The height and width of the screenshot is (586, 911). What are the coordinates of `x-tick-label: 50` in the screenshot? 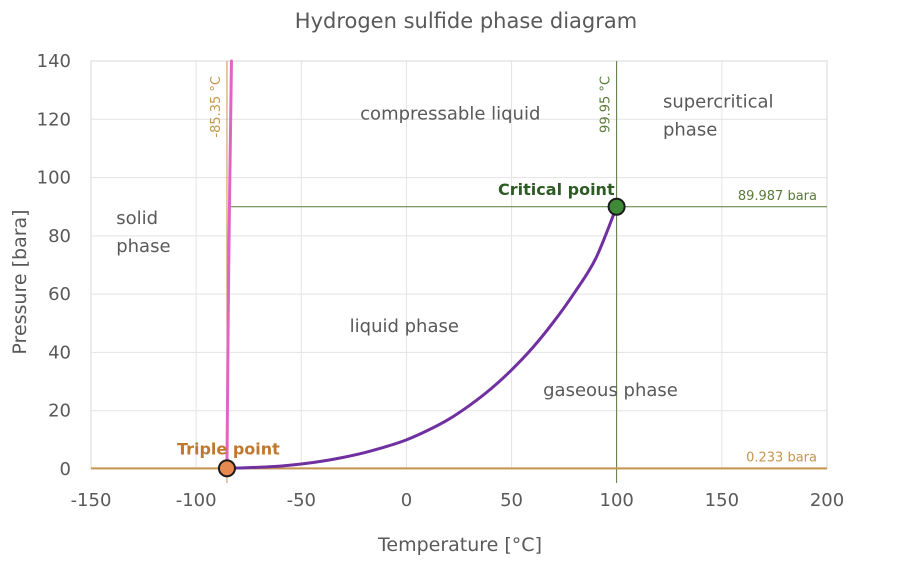 It's located at (511, 500).